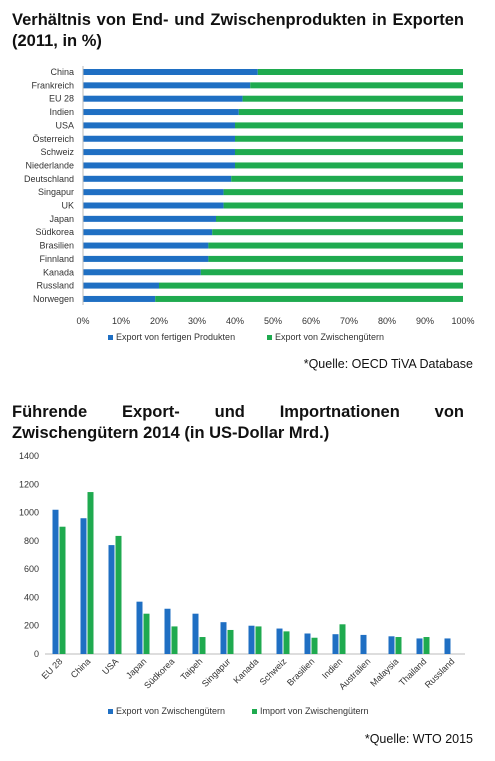  Describe the element at coordinates (29, 456) in the screenshot. I see `y-tick-label: 1400` at that location.